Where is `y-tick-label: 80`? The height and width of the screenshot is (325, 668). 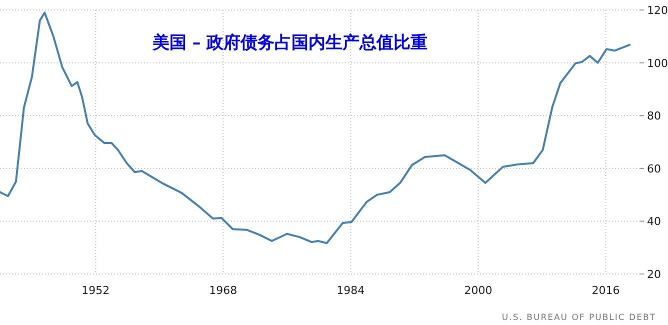 y-tick-label: 80 is located at coordinates (654, 116).